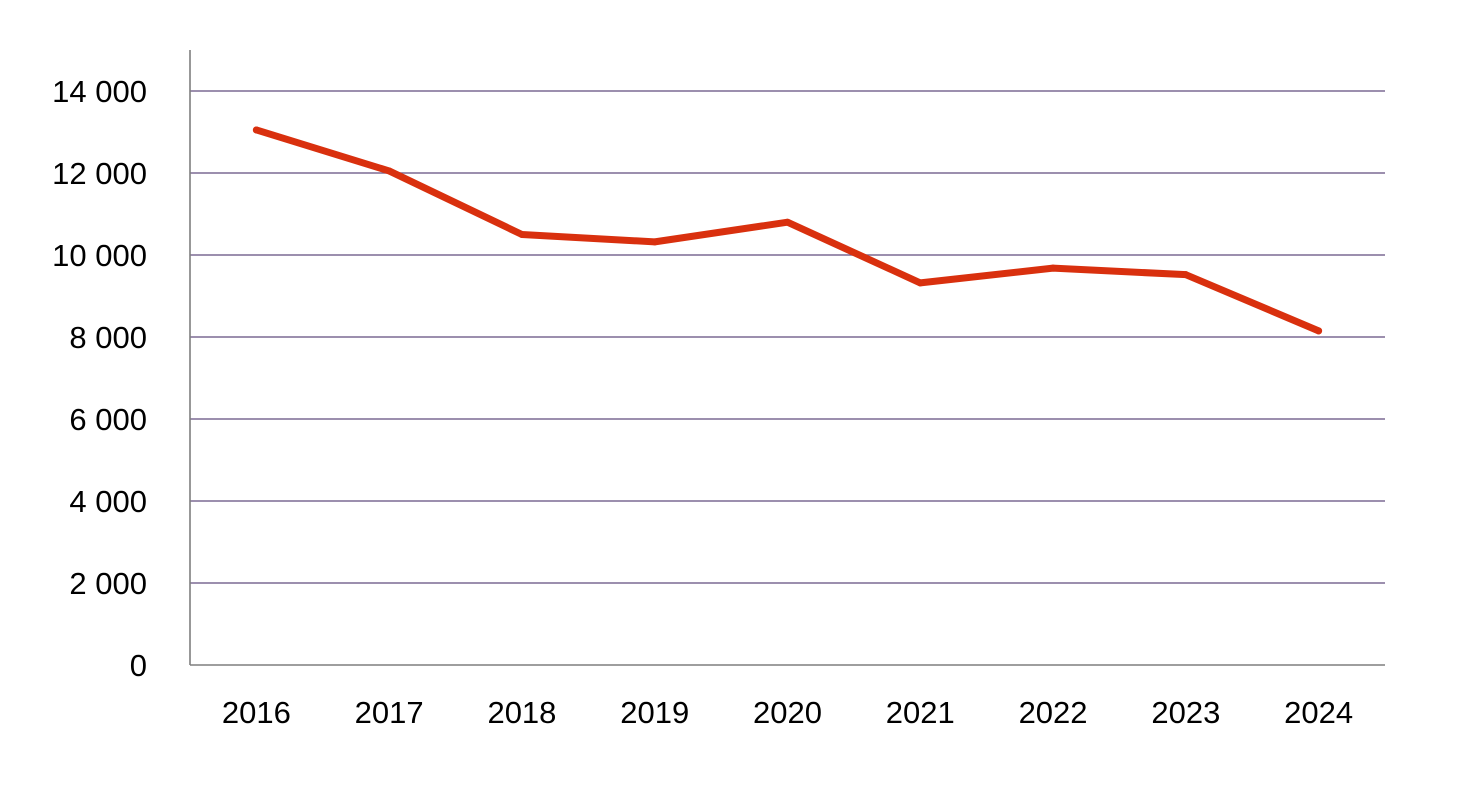  I want to click on y-tick-label: 4 000, so click(108, 501).